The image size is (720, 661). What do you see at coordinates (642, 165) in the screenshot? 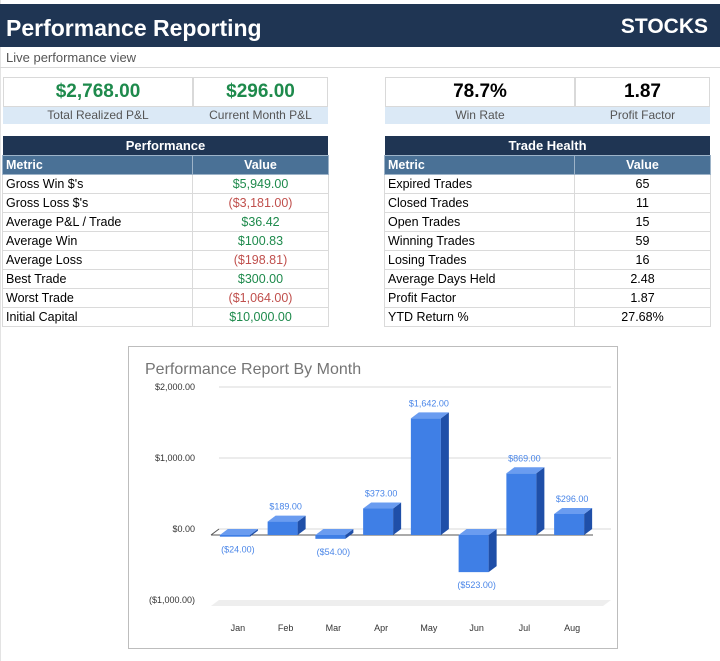
I see `column-header-value: Value` at bounding box center [642, 165].